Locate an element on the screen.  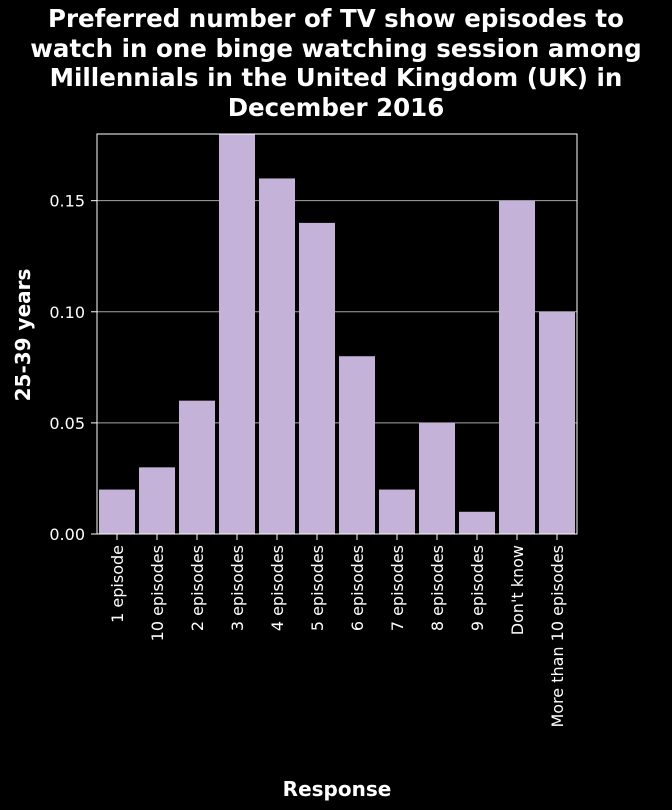
x-tick-label: 6 episodes is located at coordinates (357, 588).